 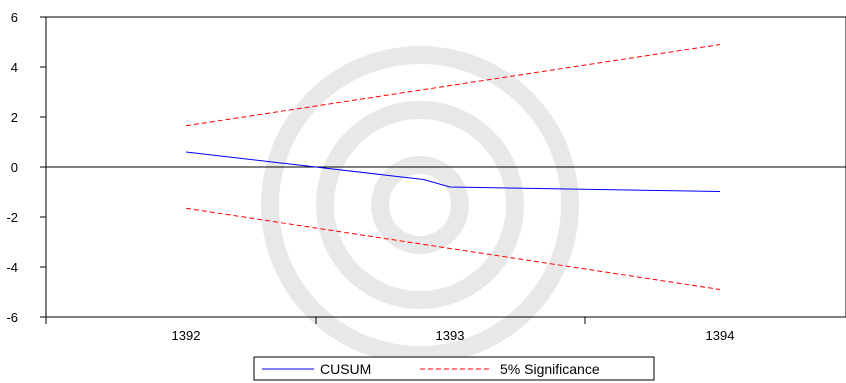 What do you see at coordinates (12, 317) in the screenshot?
I see `y-tick-label: -6` at bounding box center [12, 317].